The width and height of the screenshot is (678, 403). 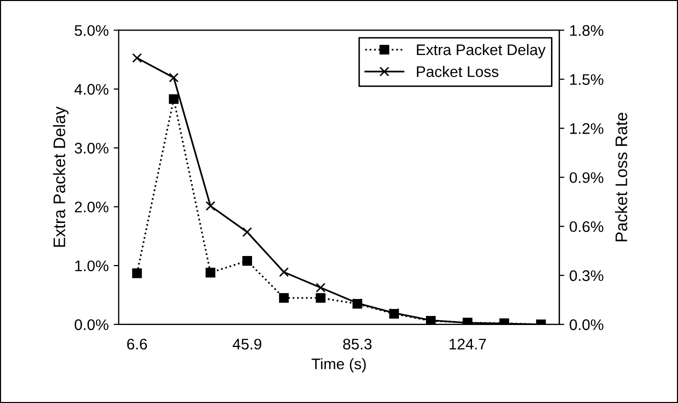 What do you see at coordinates (247, 344) in the screenshot?
I see `x-tick-label: 45.9` at bounding box center [247, 344].